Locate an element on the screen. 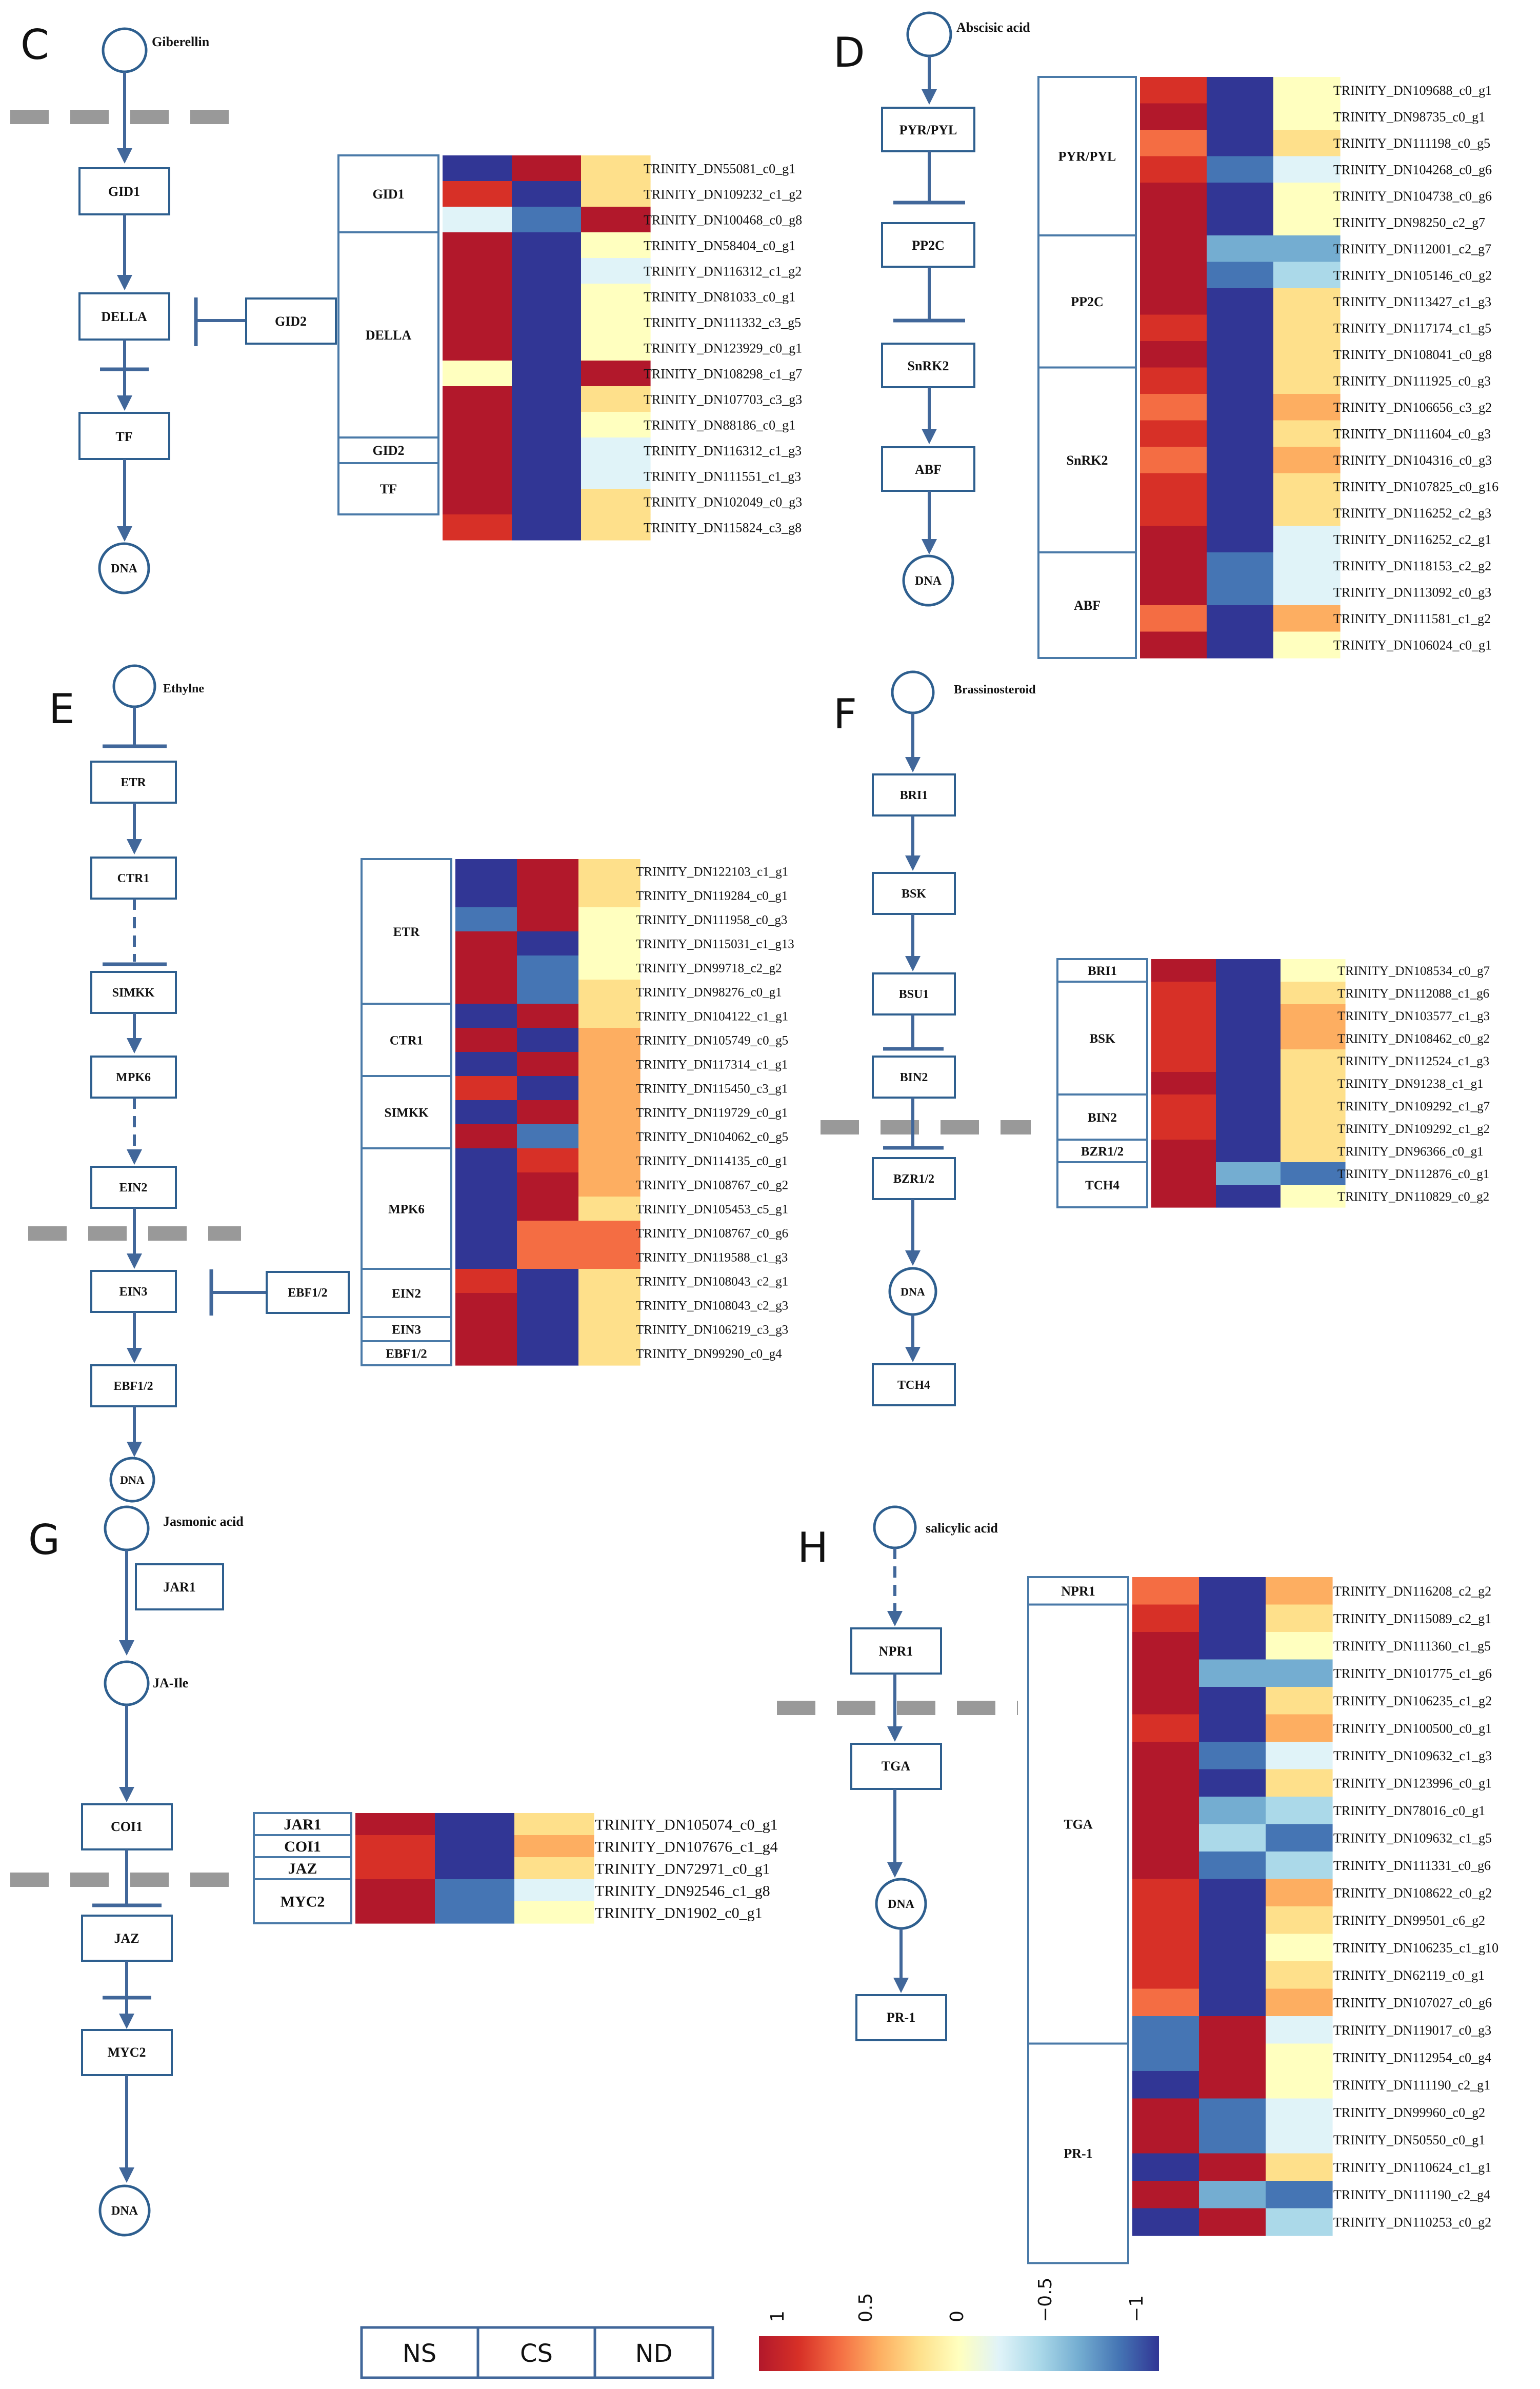 Image resolution: width=1540 pixels, height=2389 pixels. group-label: PR-1 is located at coordinates (1078, 2153).